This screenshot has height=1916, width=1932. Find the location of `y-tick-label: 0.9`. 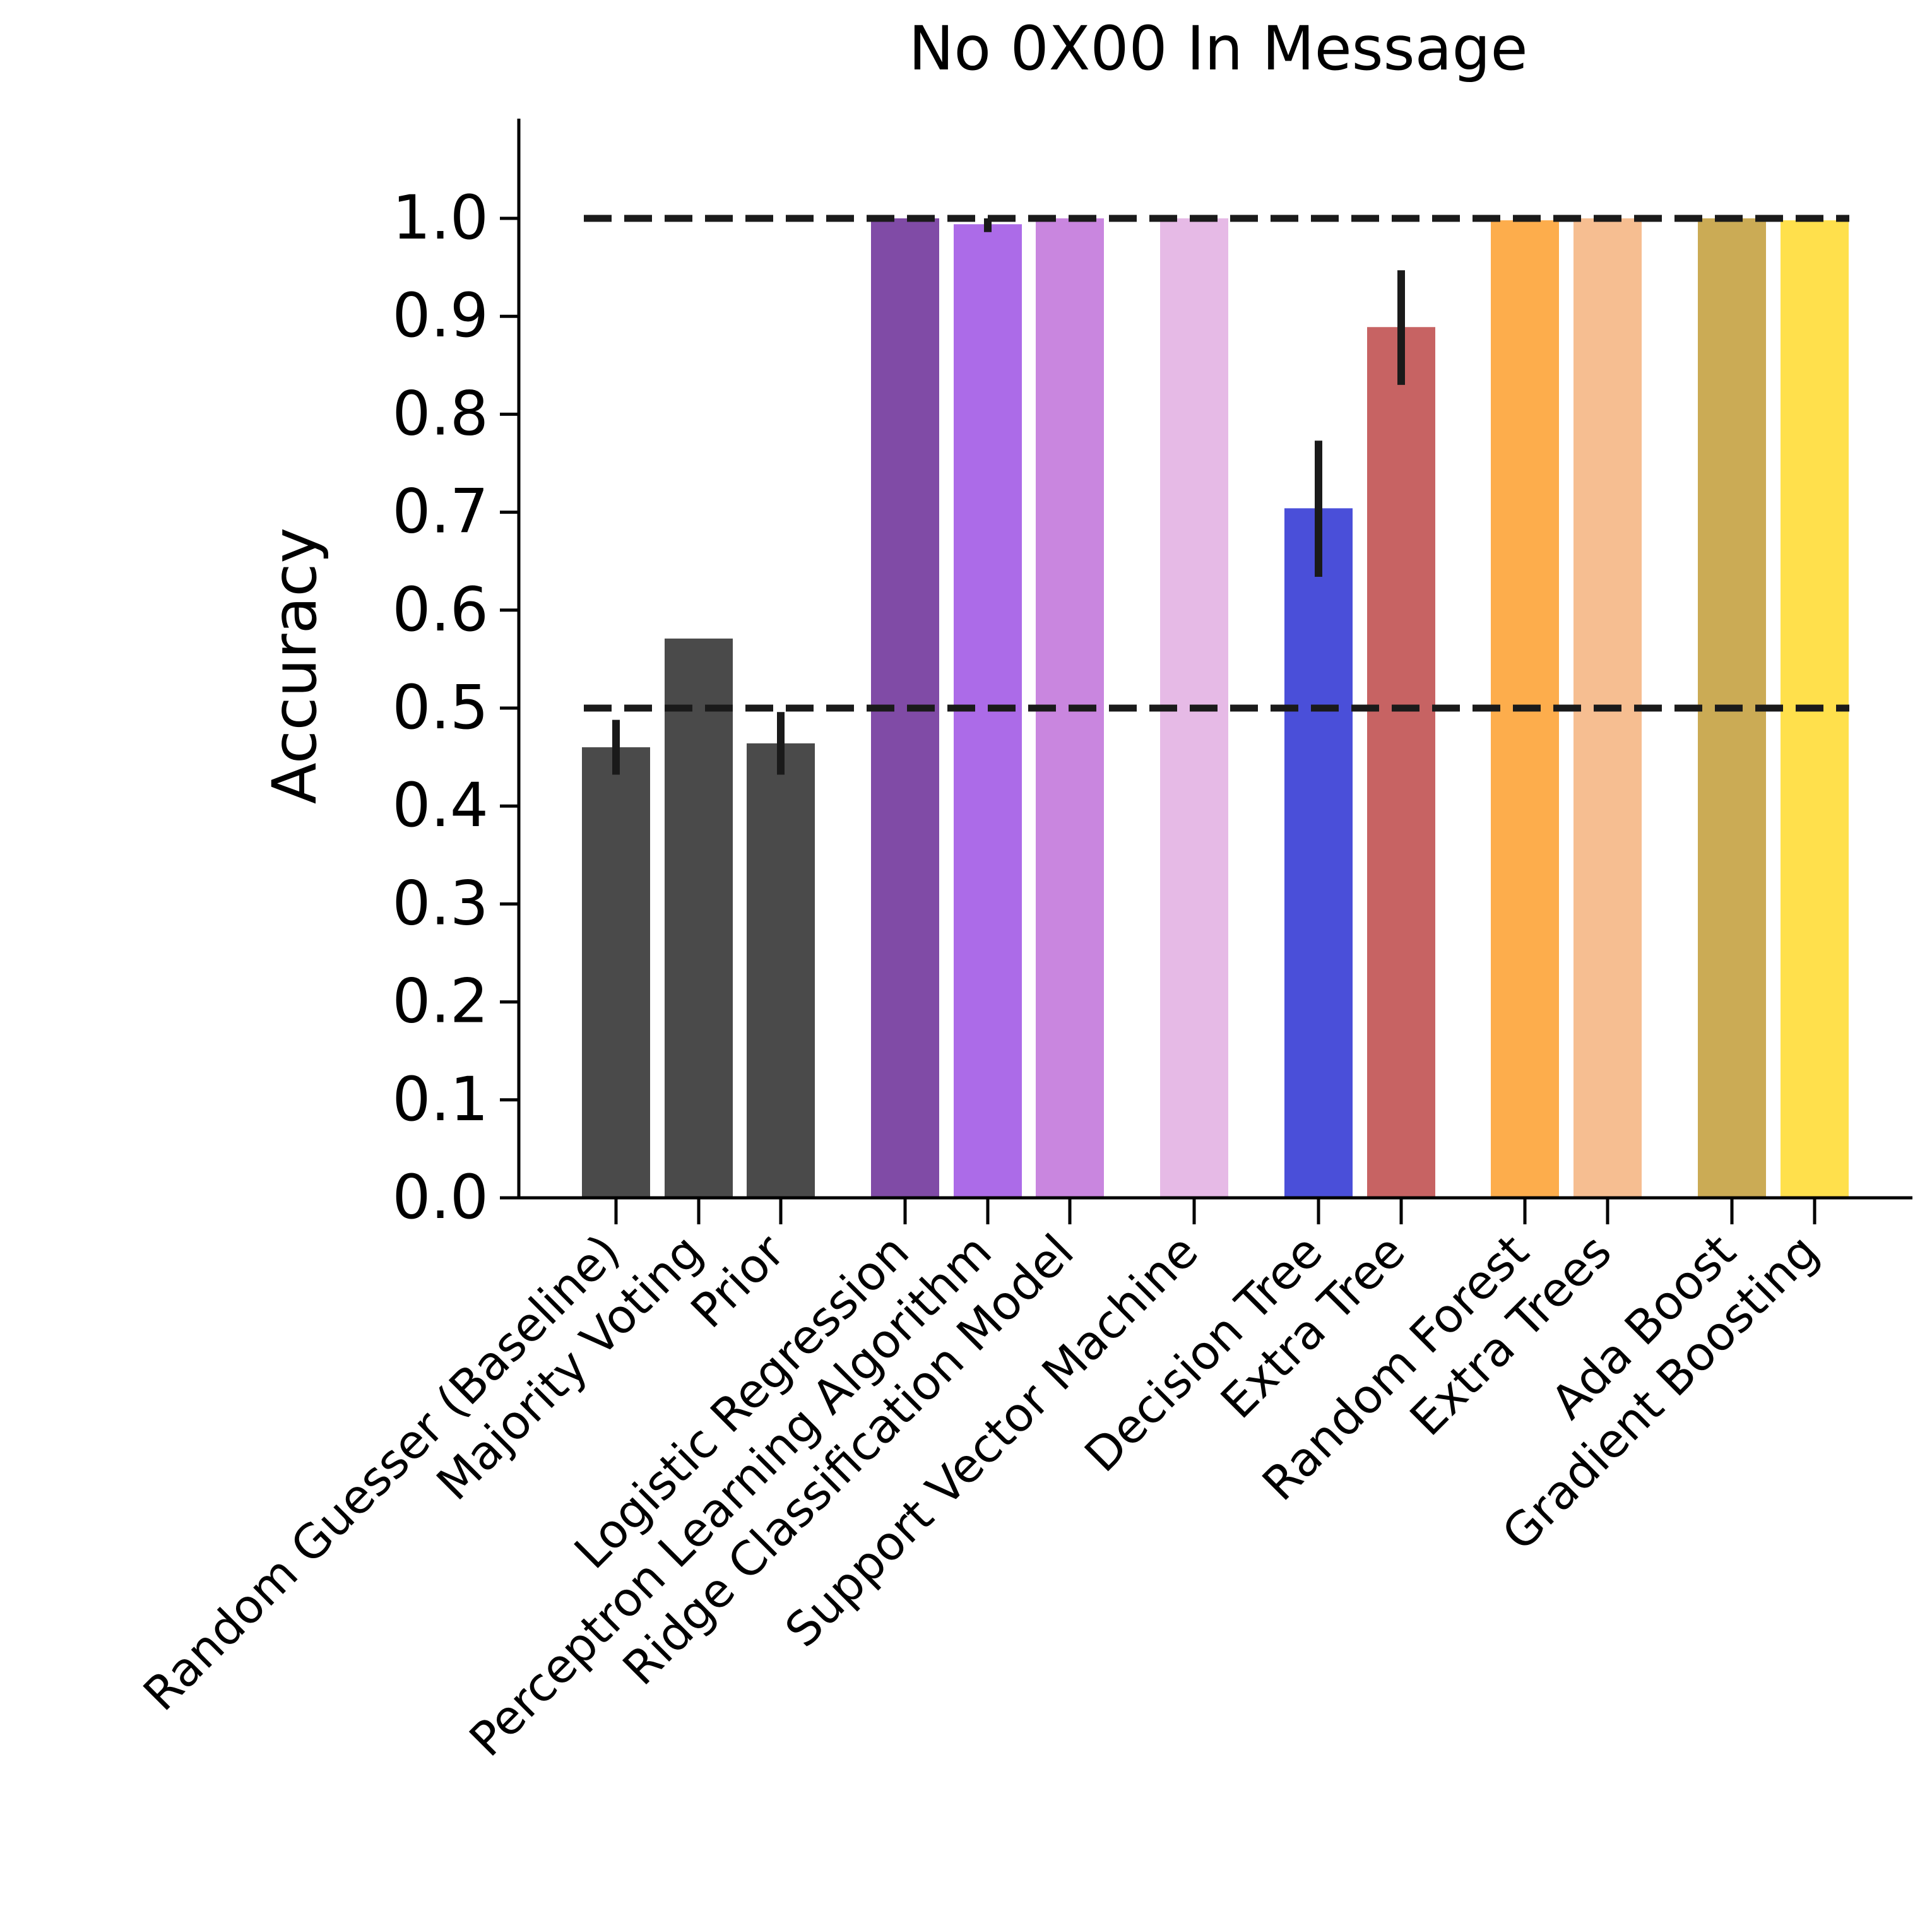

y-tick-label: 0.9 is located at coordinates (440, 315).